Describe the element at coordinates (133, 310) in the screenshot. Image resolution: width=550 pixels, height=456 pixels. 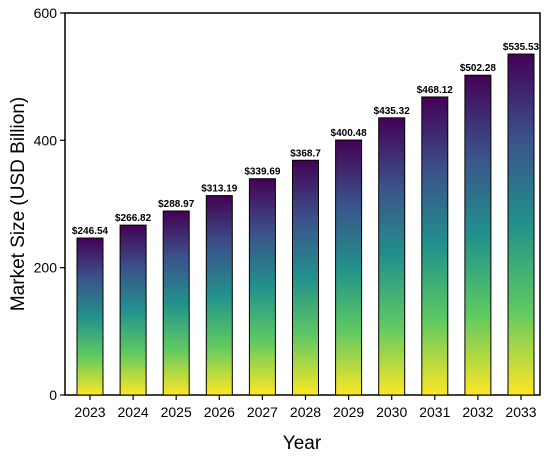
I see `bar-2024` at that location.